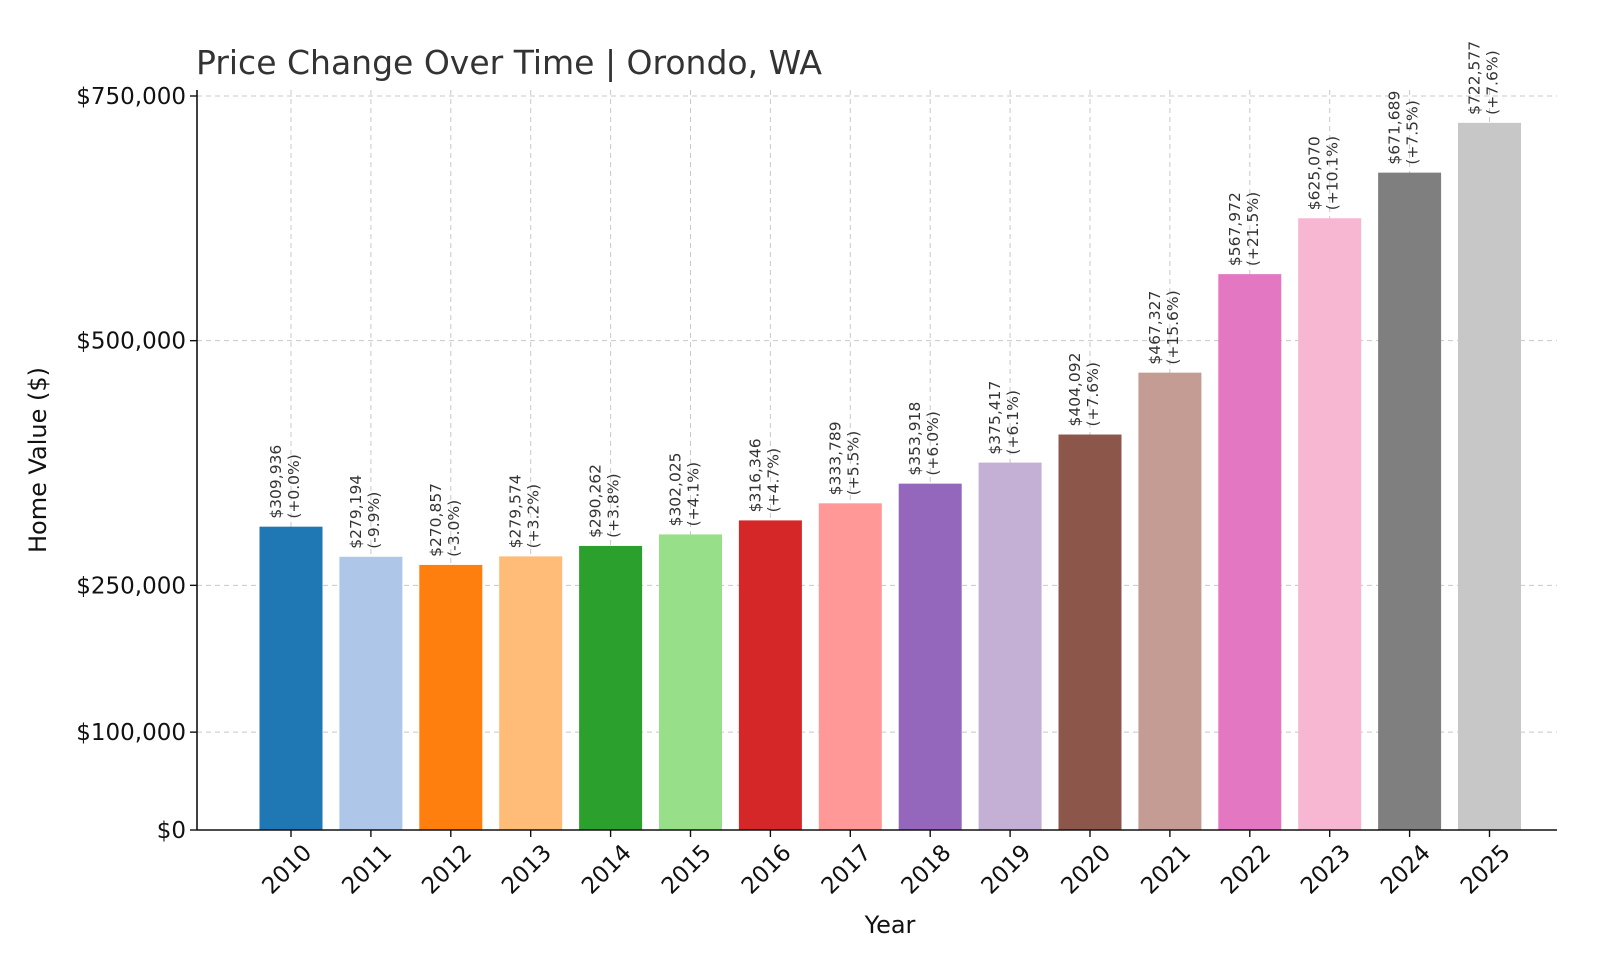 Image resolution: width=1600 pixels, height=960 pixels. Describe the element at coordinates (509, 62) in the screenshot. I see `chart-title: Price Change Over Time | Orondo, WA` at that location.